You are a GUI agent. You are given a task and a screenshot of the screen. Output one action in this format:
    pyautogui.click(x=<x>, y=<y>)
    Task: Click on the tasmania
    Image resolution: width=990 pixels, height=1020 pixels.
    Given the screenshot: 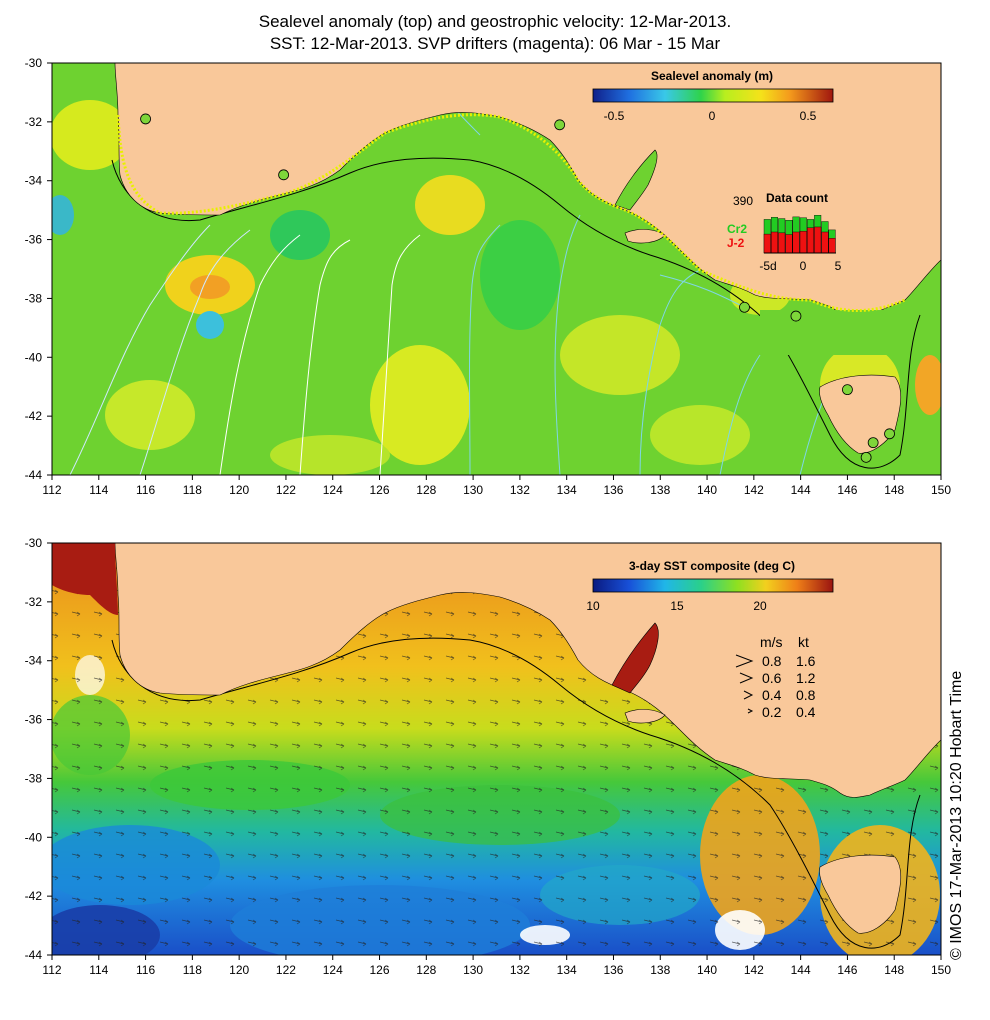 What is the action you would take?
    pyautogui.click(x=860, y=414)
    